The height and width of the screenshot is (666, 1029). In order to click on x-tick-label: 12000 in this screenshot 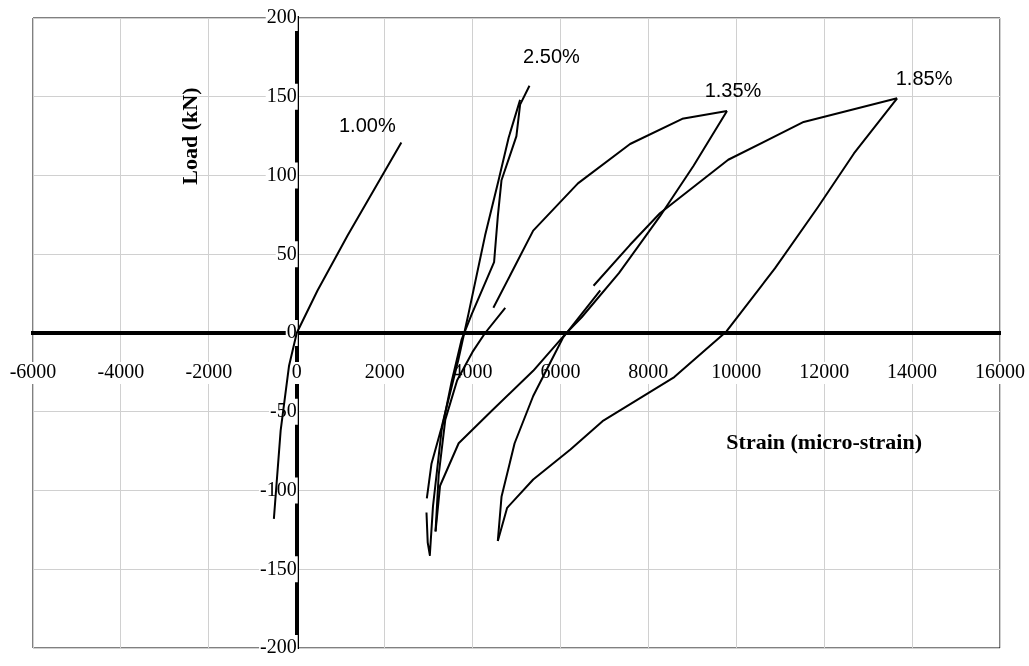, I will do `click(824, 371)`.